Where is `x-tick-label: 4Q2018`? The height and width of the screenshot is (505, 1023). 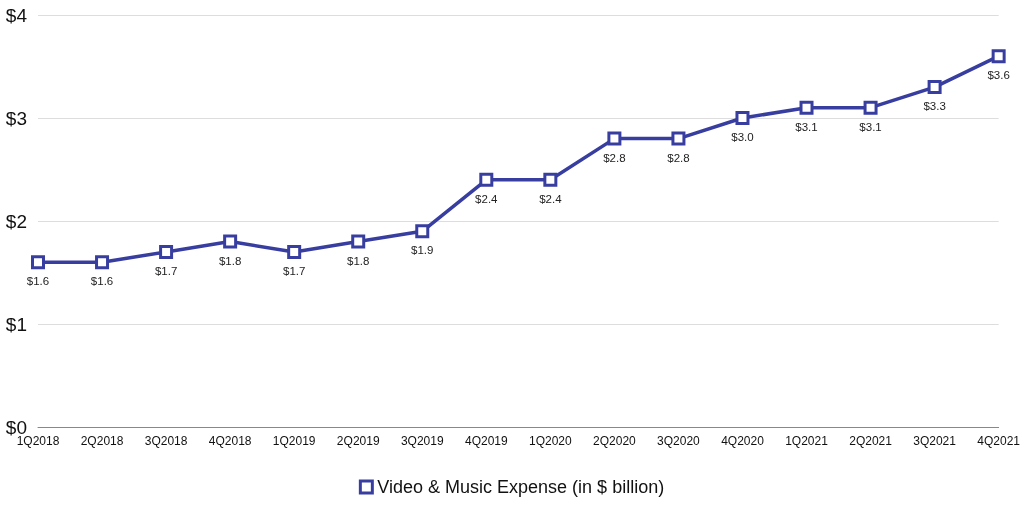 x-tick-label: 4Q2018 is located at coordinates (230, 441).